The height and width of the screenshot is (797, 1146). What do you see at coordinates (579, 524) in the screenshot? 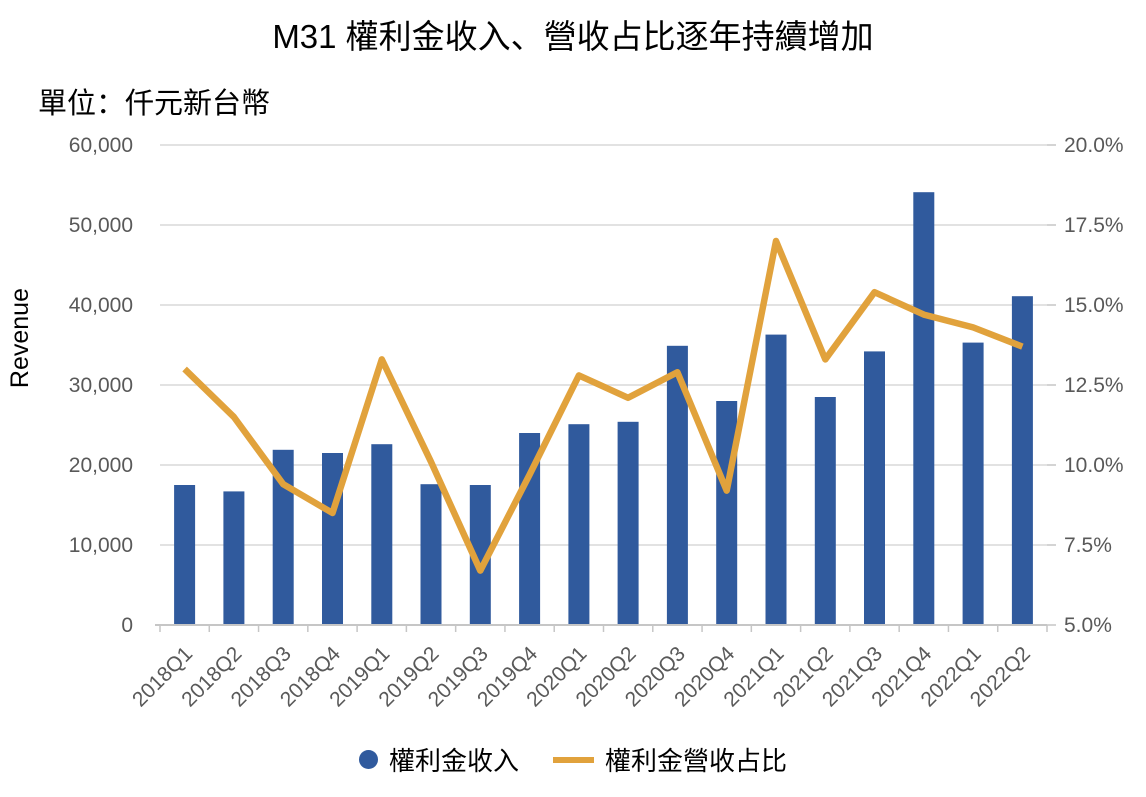
I see `bar-2020Q1` at bounding box center [579, 524].